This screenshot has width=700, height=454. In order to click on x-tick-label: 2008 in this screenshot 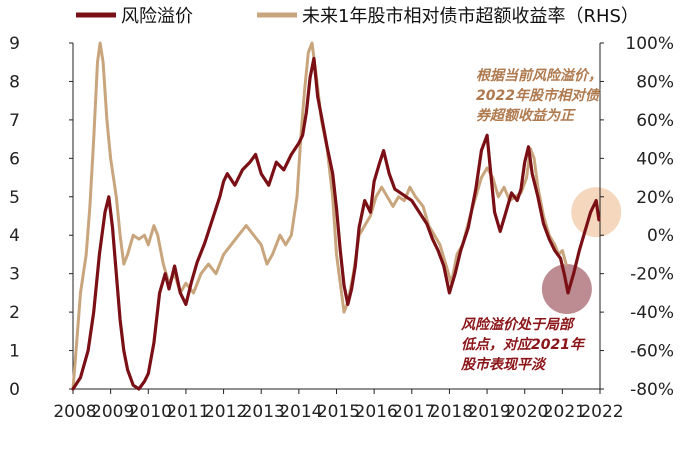, I will do `click(74, 412)`.